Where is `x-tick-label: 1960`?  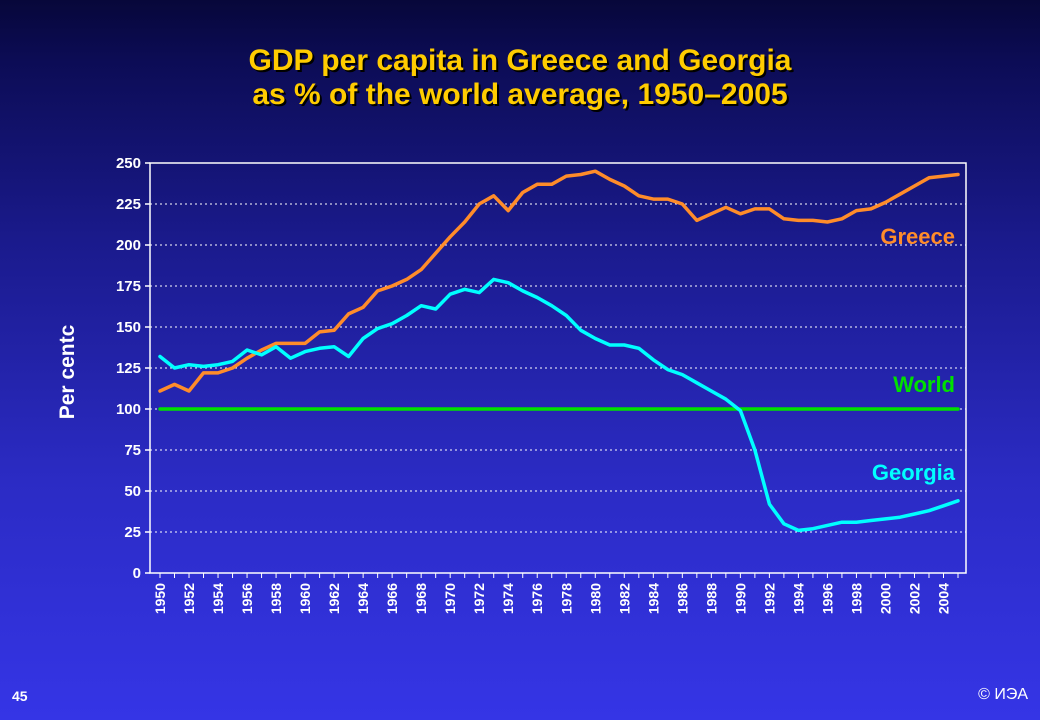 x-tick-label: 1960 is located at coordinates (305, 598).